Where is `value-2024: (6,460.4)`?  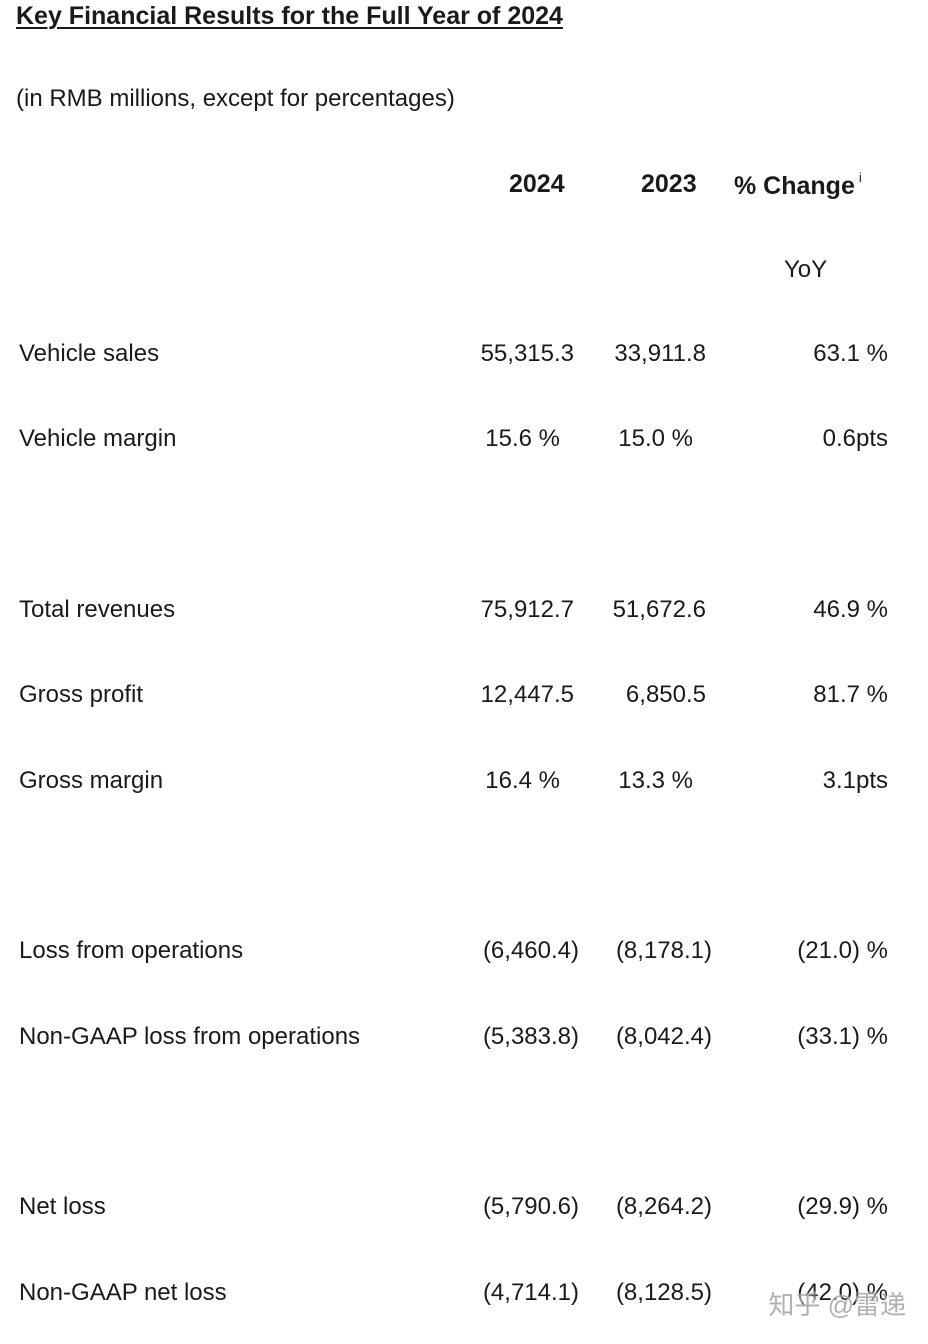
value-2024: (6,460.4) is located at coordinates (530, 950).